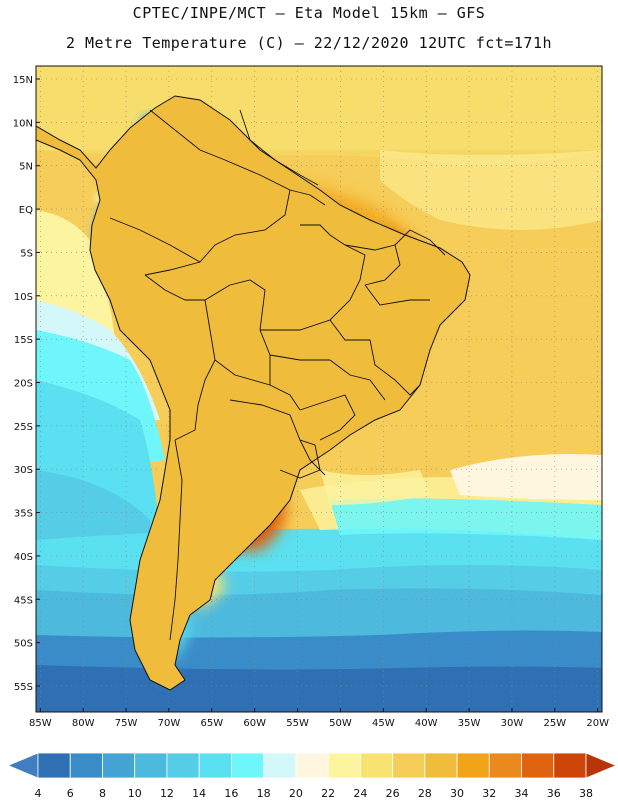 The height and width of the screenshot is (800, 618). What do you see at coordinates (23, 427) in the screenshot?
I see `lat-tick-label: 25S` at bounding box center [23, 427].